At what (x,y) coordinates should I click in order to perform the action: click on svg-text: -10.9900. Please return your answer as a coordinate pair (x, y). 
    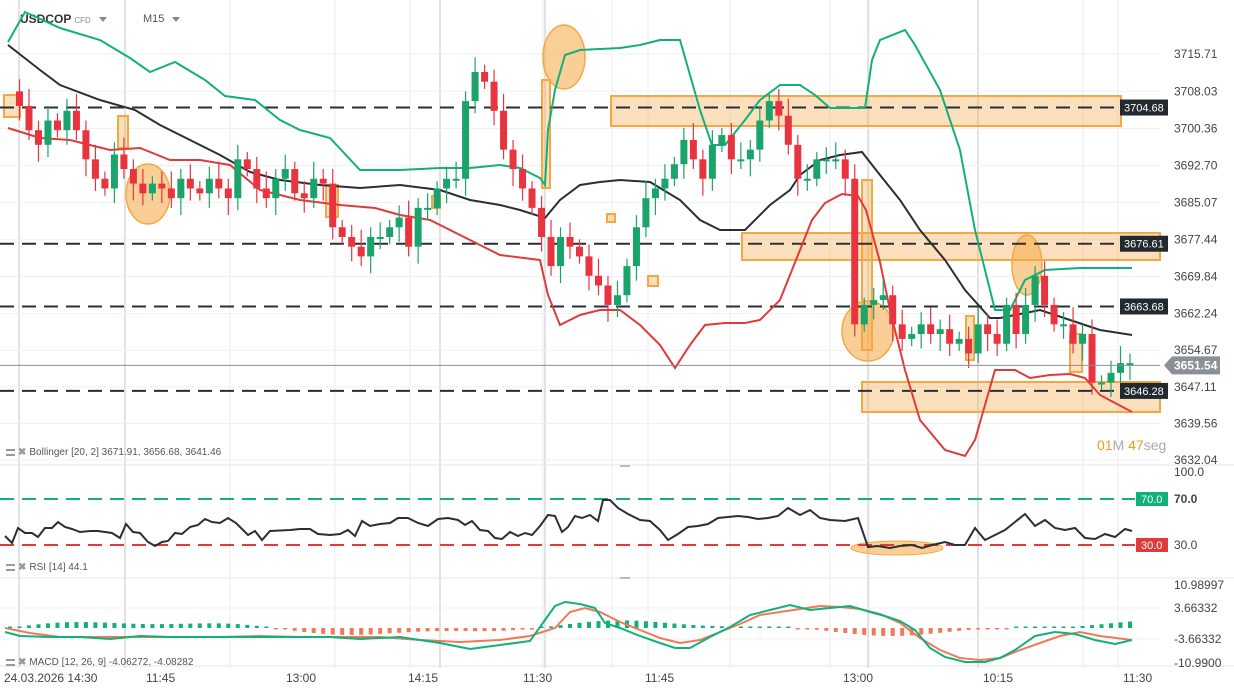
    Looking at the image, I should click on (1198, 663).